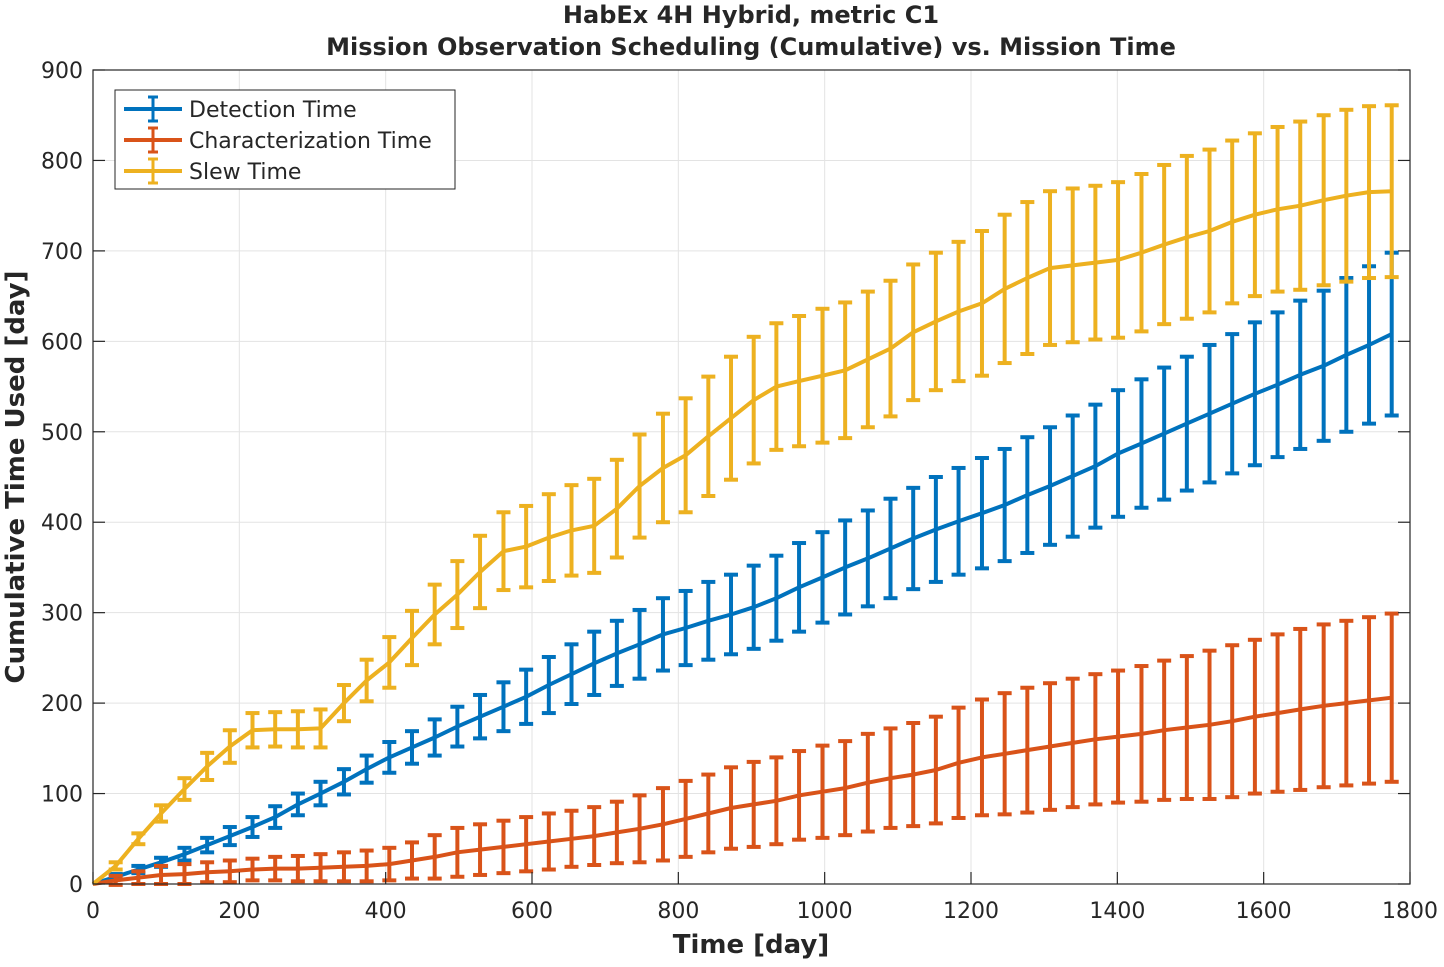  Describe the element at coordinates (93, 911) in the screenshot. I see `x-tick-label: 0` at that location.